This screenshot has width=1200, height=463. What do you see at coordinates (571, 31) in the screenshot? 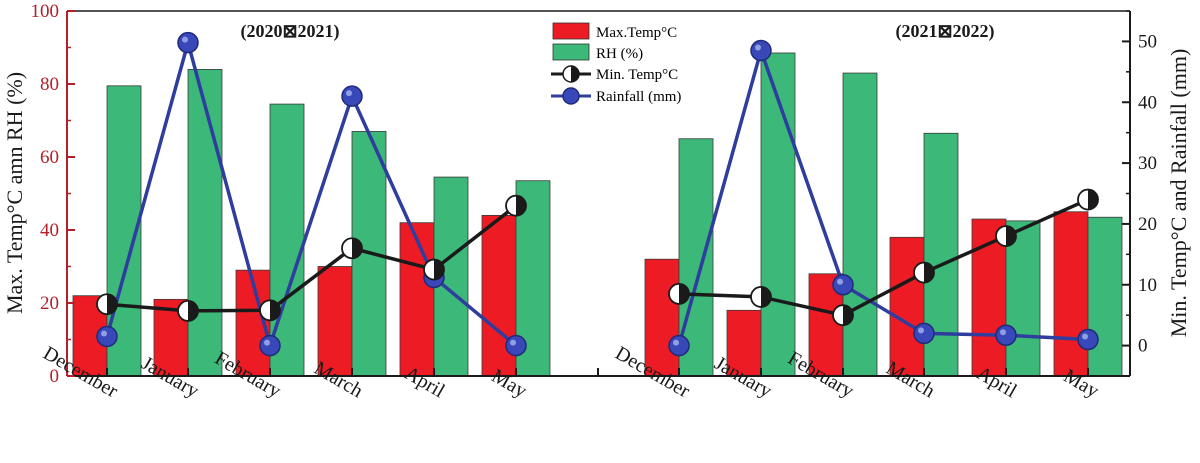
I see `legend-swatch-max-temp` at bounding box center [571, 31].